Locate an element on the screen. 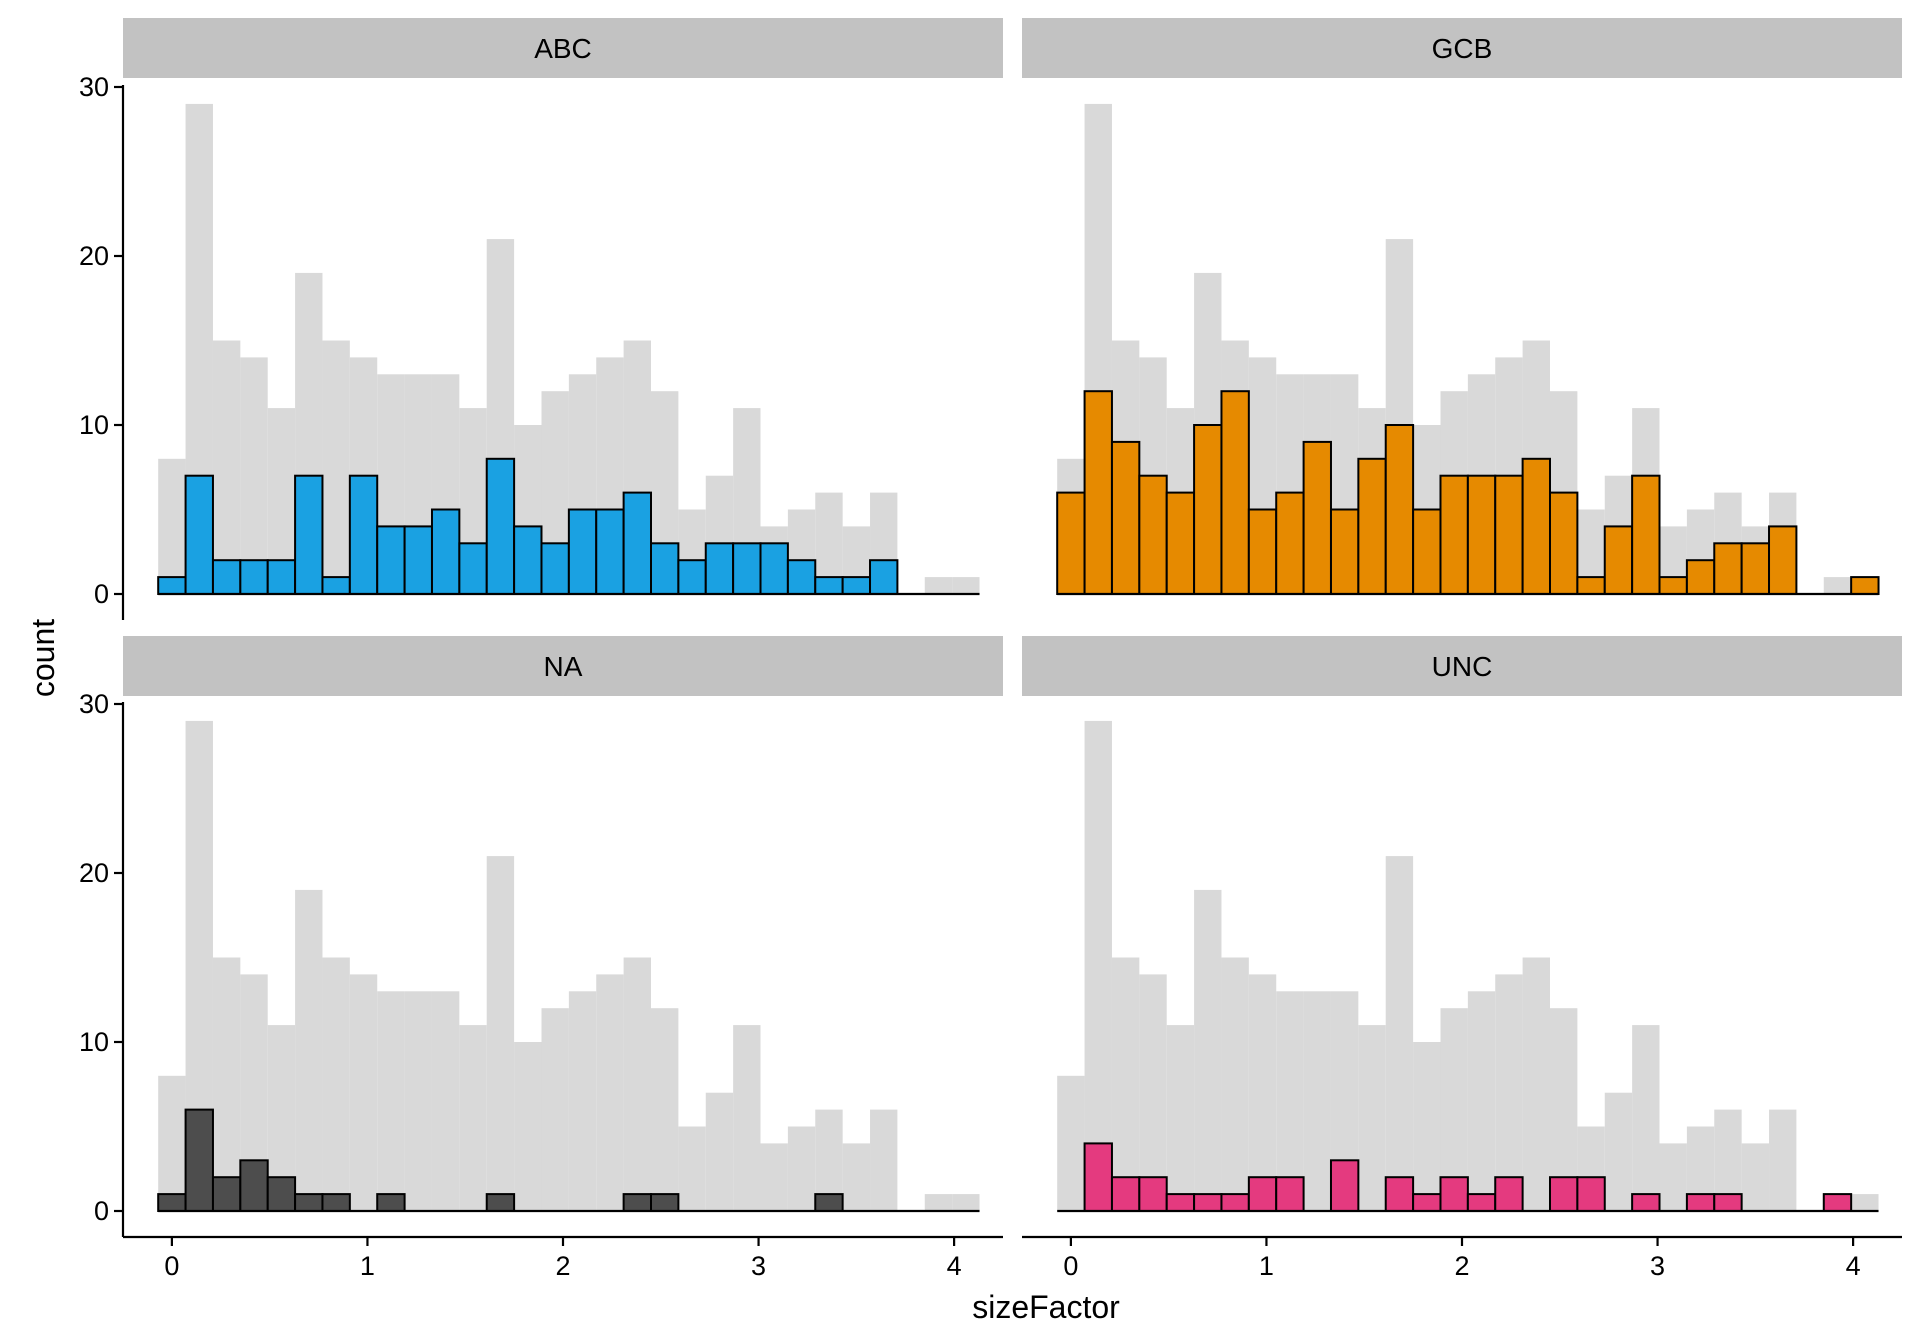 Image resolution: width=1920 pixels, height=1344 pixels. x-axis-title: sizeFactor is located at coordinates (1046, 1307).